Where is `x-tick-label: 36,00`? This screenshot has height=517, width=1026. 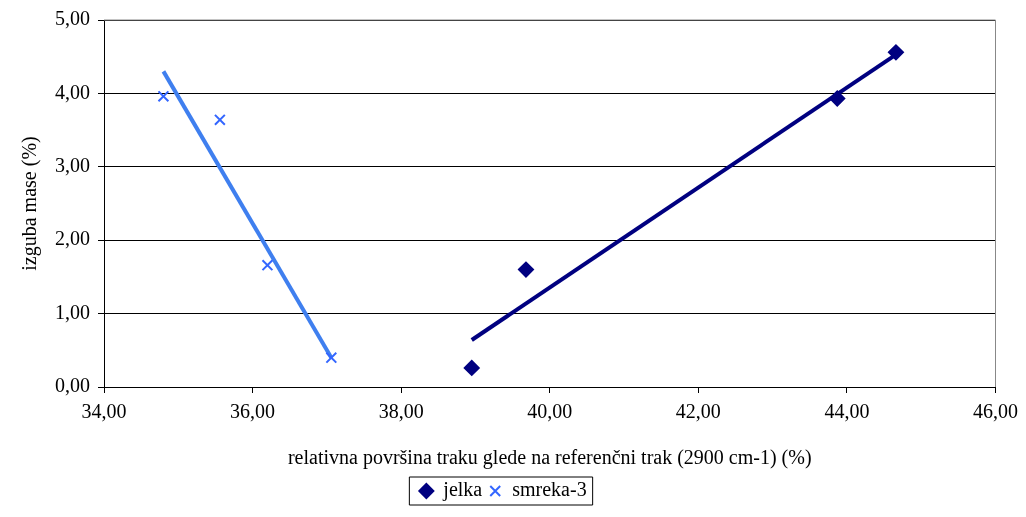 x-tick-label: 36,00 is located at coordinates (253, 411).